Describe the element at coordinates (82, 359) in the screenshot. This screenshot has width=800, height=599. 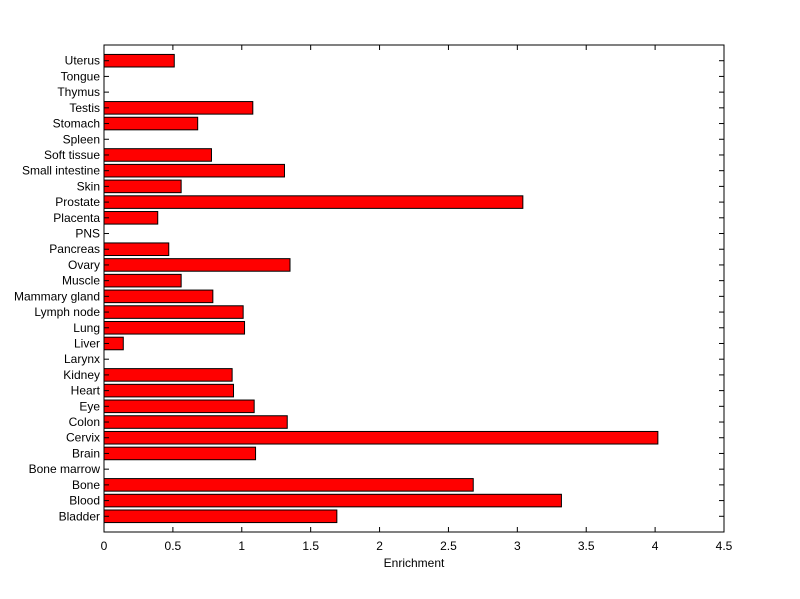
I see `y-tick-label-larynx: Larynx` at that location.